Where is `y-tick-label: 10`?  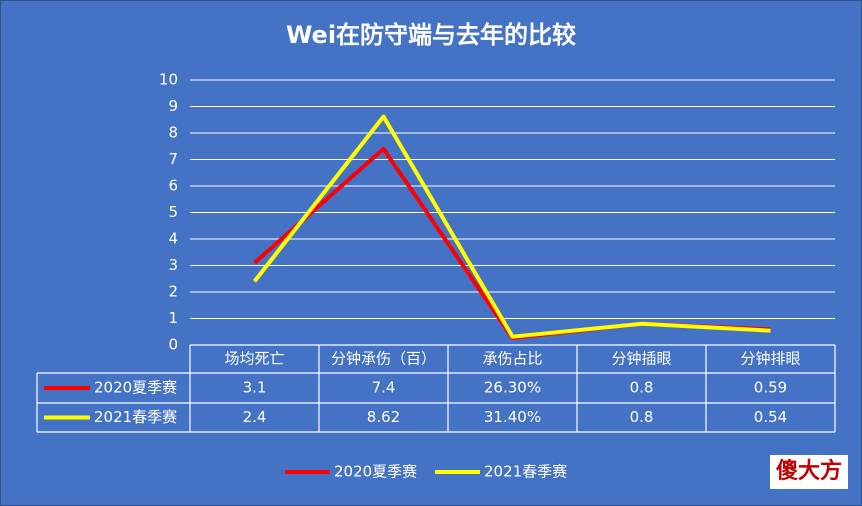 y-tick-label: 10 is located at coordinates (168, 80).